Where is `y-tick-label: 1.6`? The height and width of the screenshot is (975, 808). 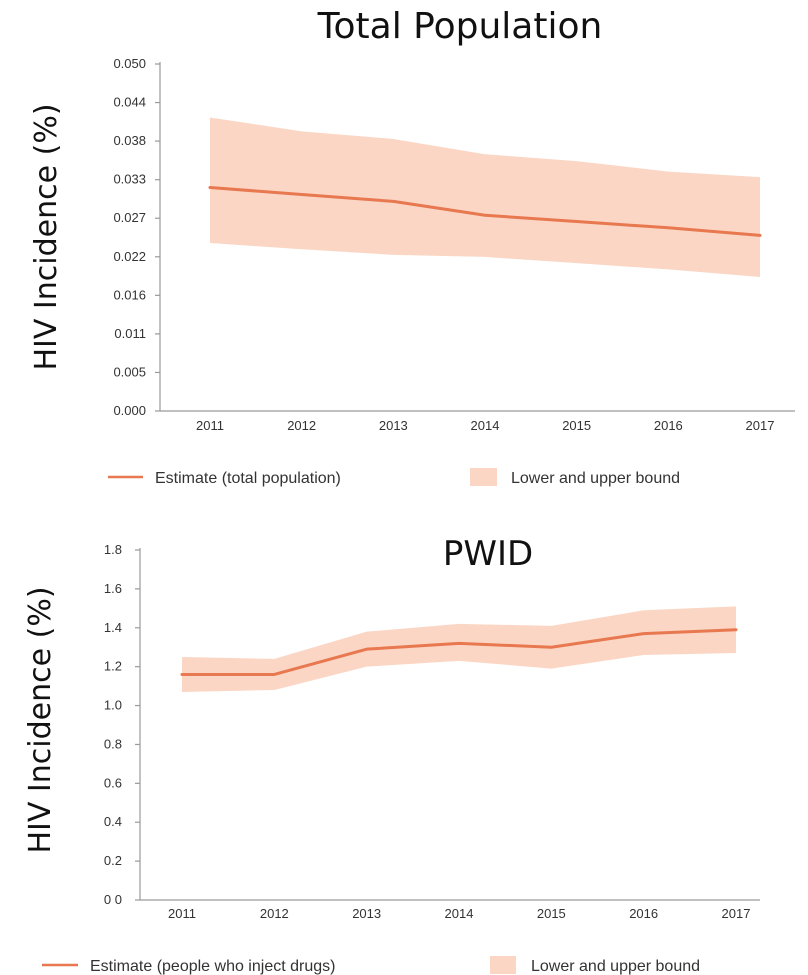
y-tick-label: 1.6 is located at coordinates (113, 588).